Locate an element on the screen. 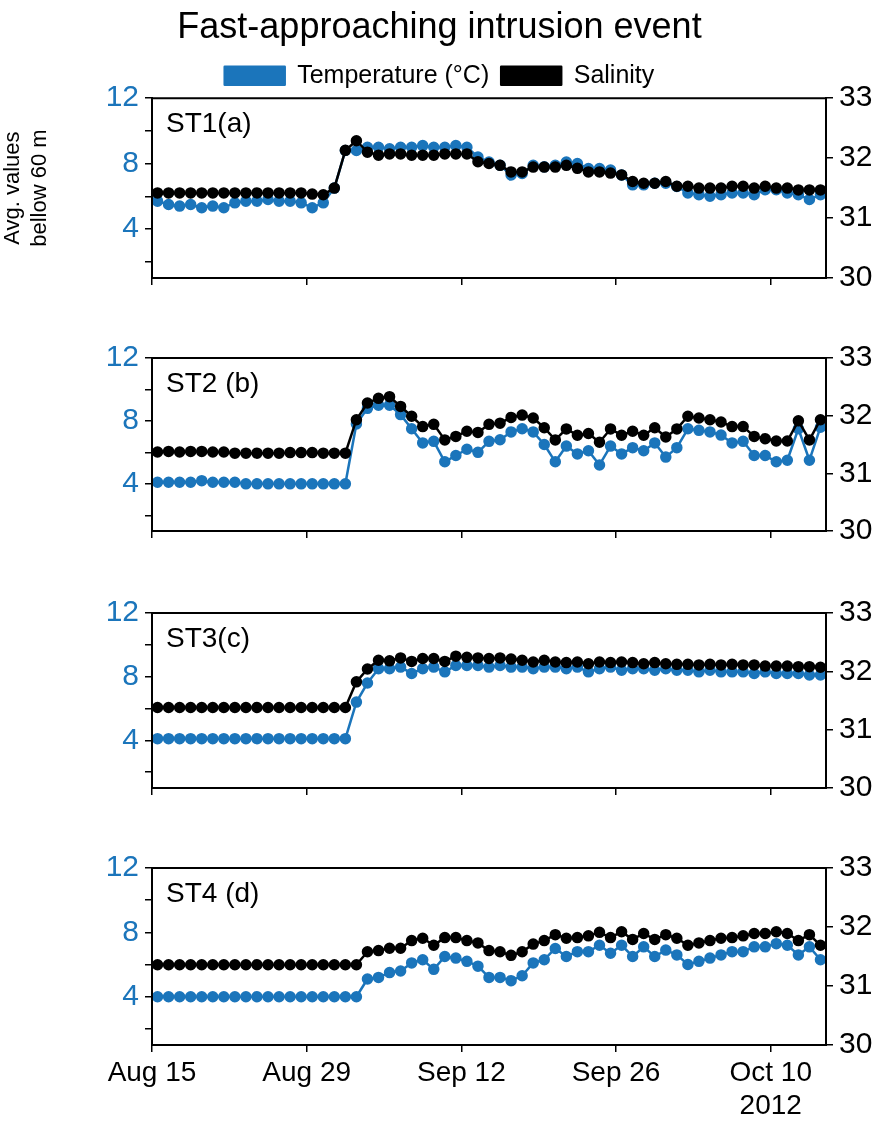 This screenshot has width=879, height=1135. annotation: ST1(a) is located at coordinates (209, 122).